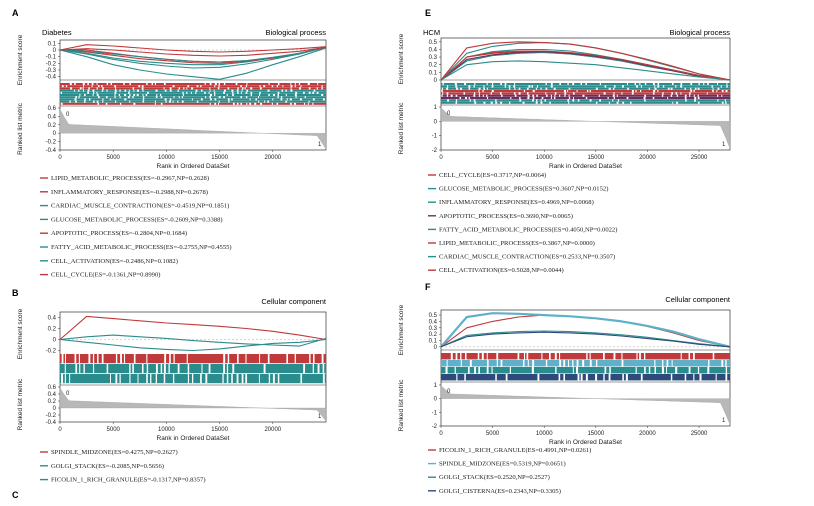 The image size is (814, 506). Describe the element at coordinates (20, 128) in the screenshot. I see `rank-axis-label: Ranked list metric` at that location.